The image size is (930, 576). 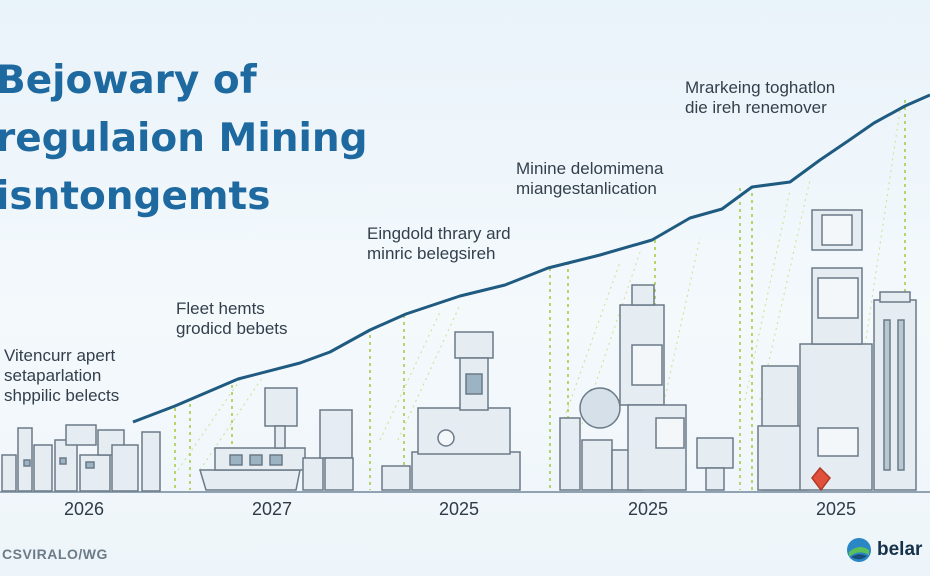 I want to click on year-label-4: 2025, so click(x=648, y=509).